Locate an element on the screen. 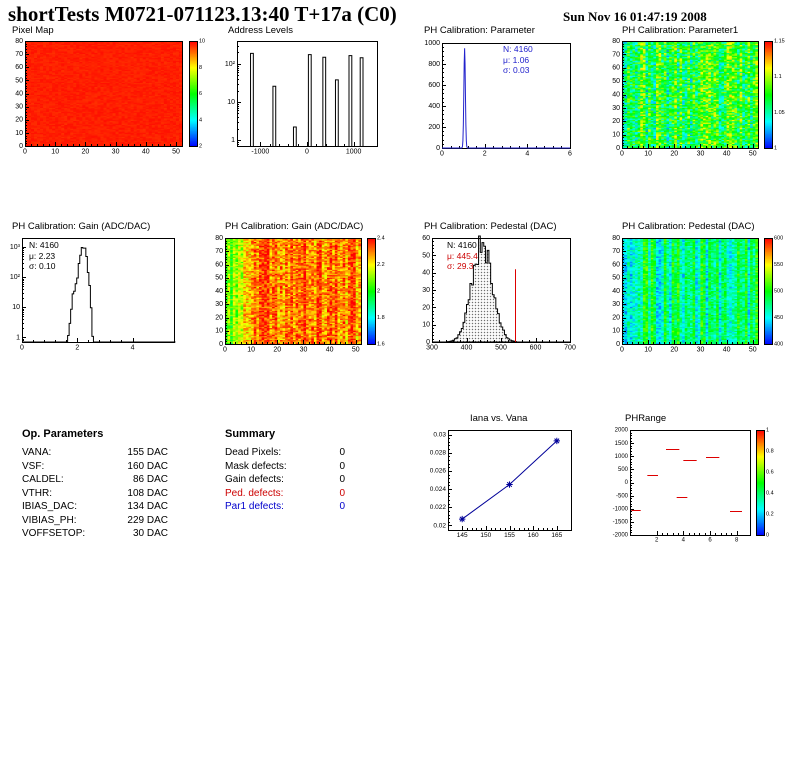 This screenshot has width=796, height=772. panel-title-address-levels: Address Levels is located at coordinates (260, 30).